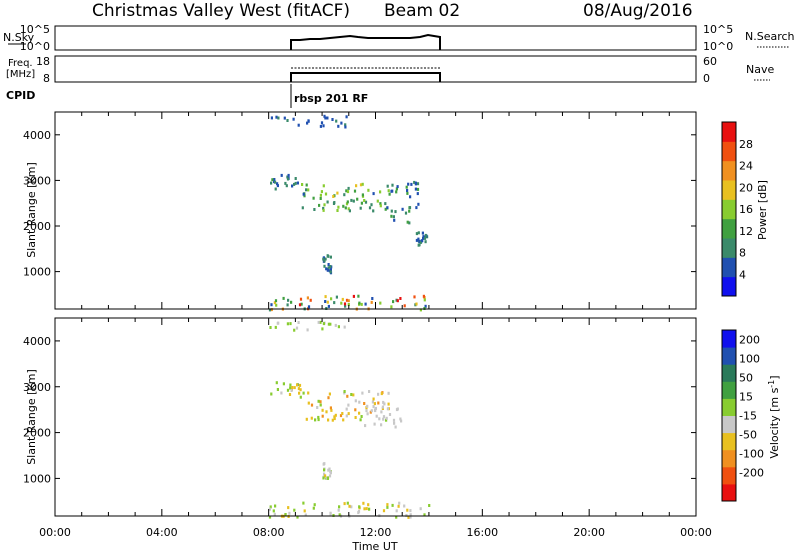  What do you see at coordinates (374, 546) in the screenshot?
I see `time-axis-label: Time UT` at bounding box center [374, 546].